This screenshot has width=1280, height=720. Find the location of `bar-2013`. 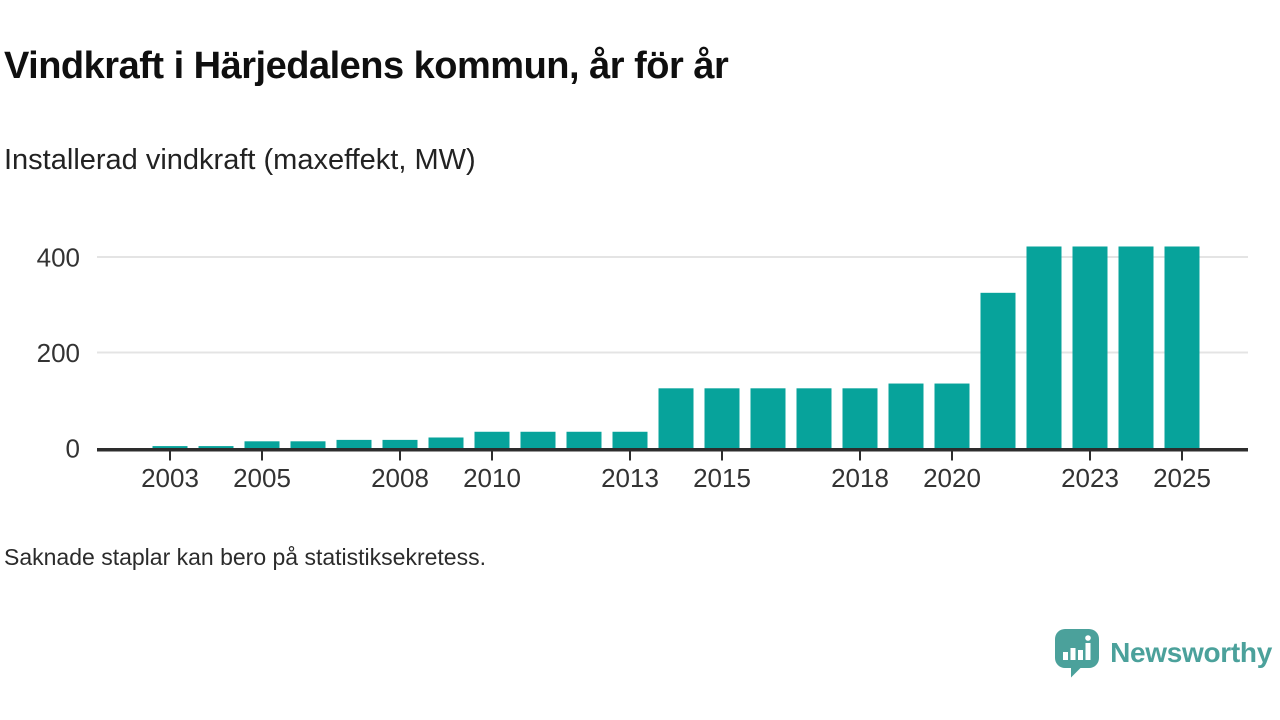

bar-2013 is located at coordinates (630, 439).